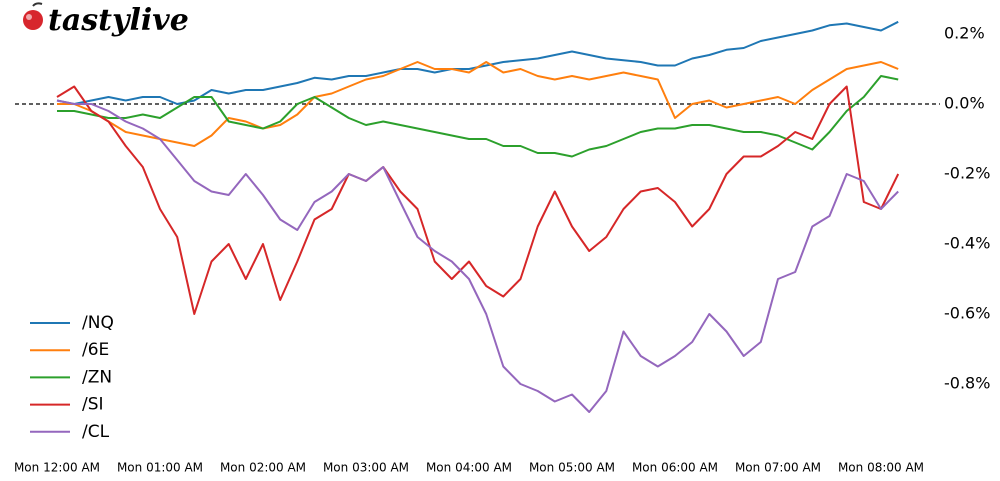 The image size is (1000, 481). I want to click on x-tick-label: Mon 01:00 AM, so click(160, 468).